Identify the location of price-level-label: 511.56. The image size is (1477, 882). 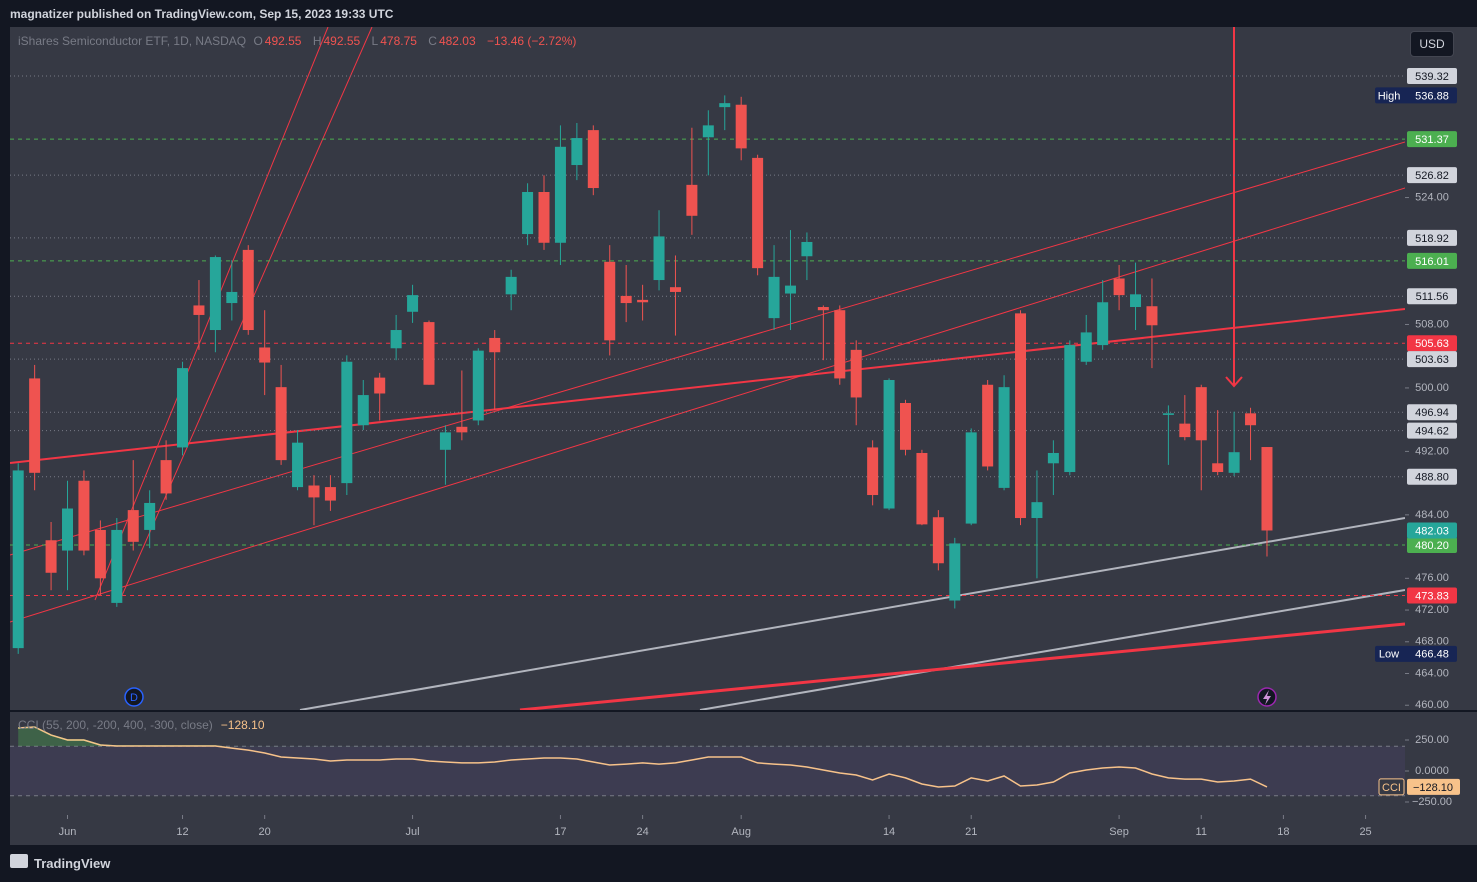
(1432, 297).